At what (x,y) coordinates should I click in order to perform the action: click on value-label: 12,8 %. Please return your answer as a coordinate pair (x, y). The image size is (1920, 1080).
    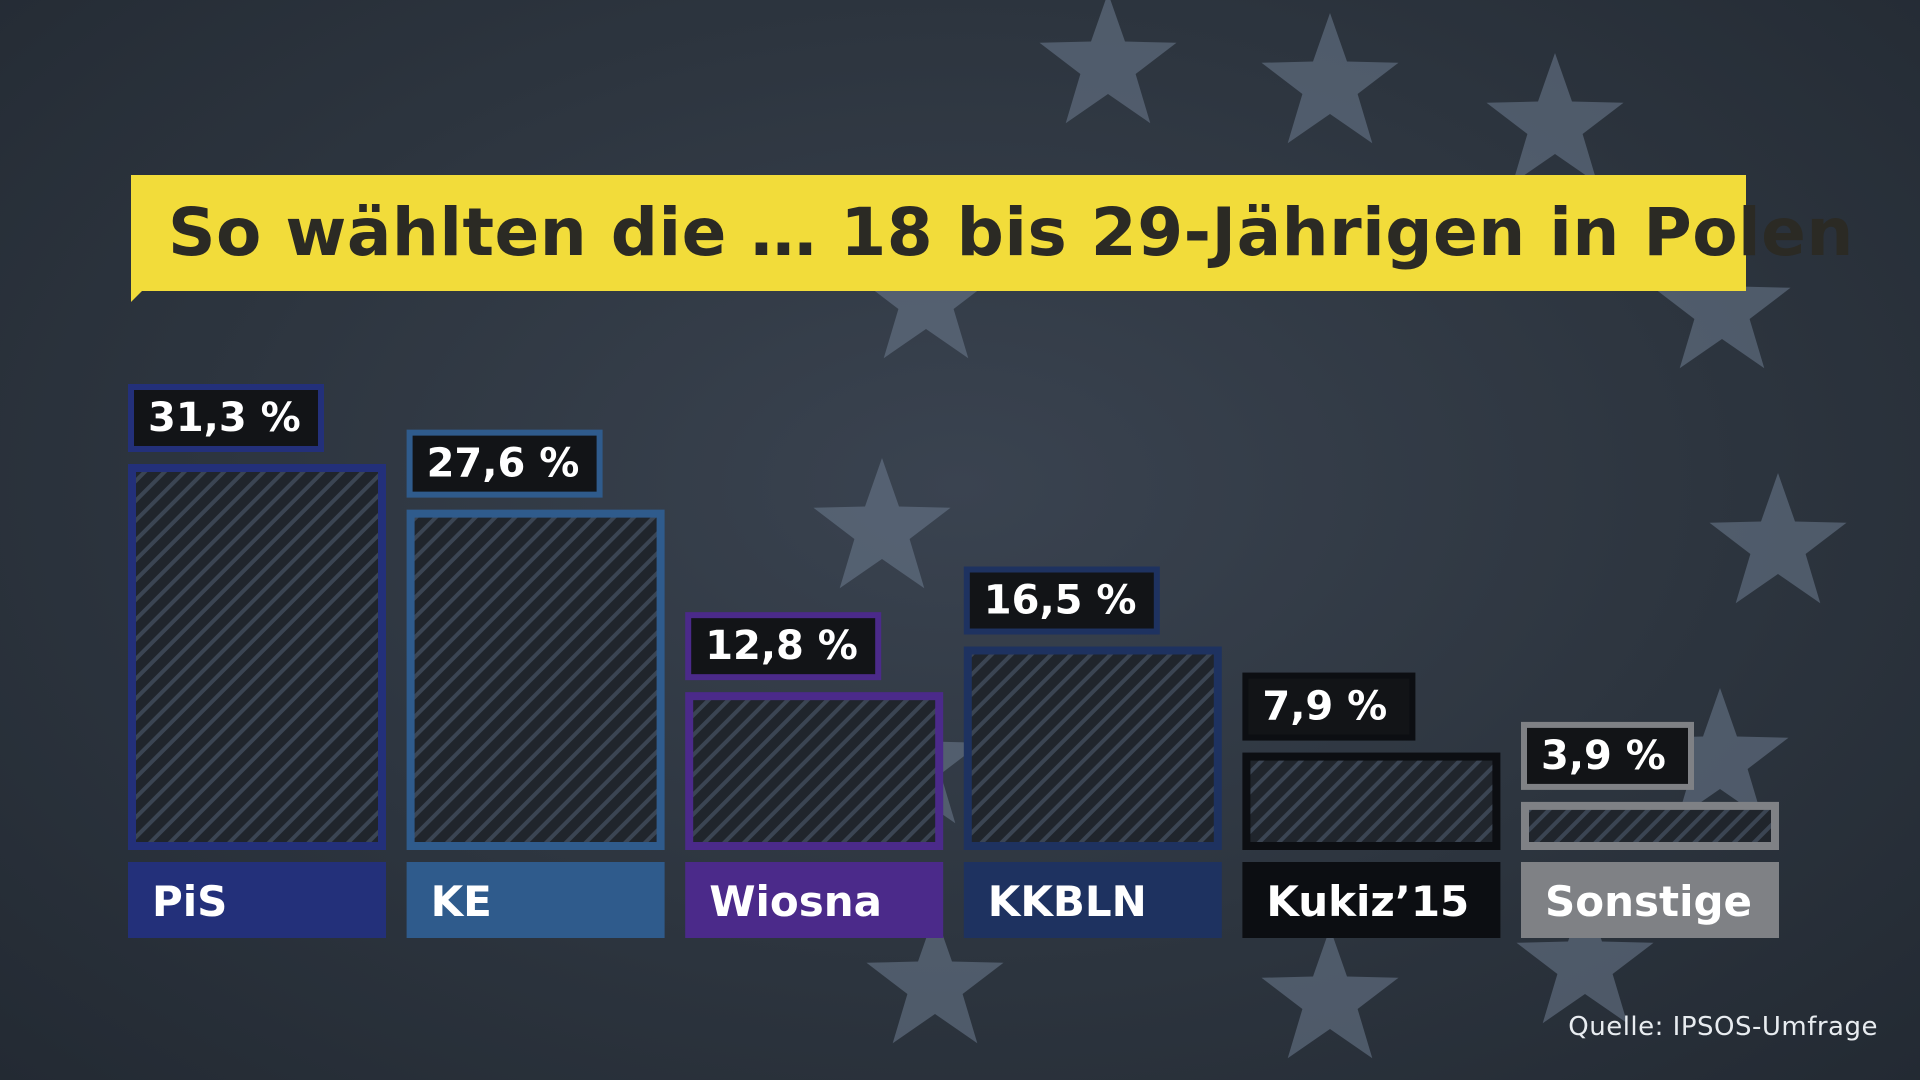
    Looking at the image, I should click on (781, 646).